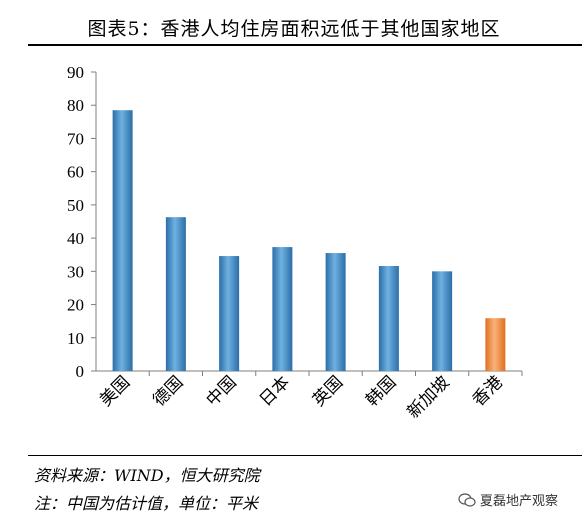 This screenshot has width=588, height=518. I want to click on y-tick-label: 40, so click(75, 238).